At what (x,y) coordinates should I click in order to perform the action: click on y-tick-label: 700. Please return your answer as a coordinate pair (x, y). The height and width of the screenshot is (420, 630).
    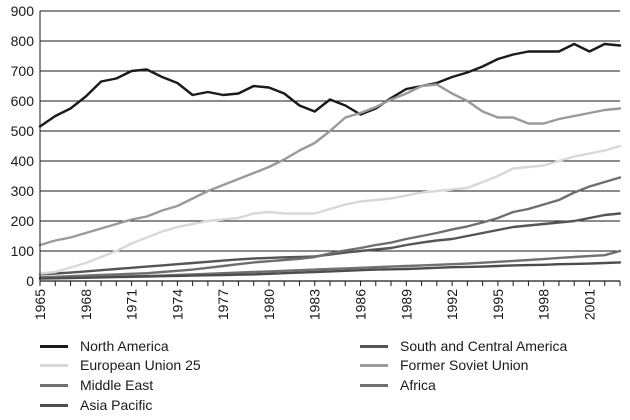
    Looking at the image, I should click on (23, 71).